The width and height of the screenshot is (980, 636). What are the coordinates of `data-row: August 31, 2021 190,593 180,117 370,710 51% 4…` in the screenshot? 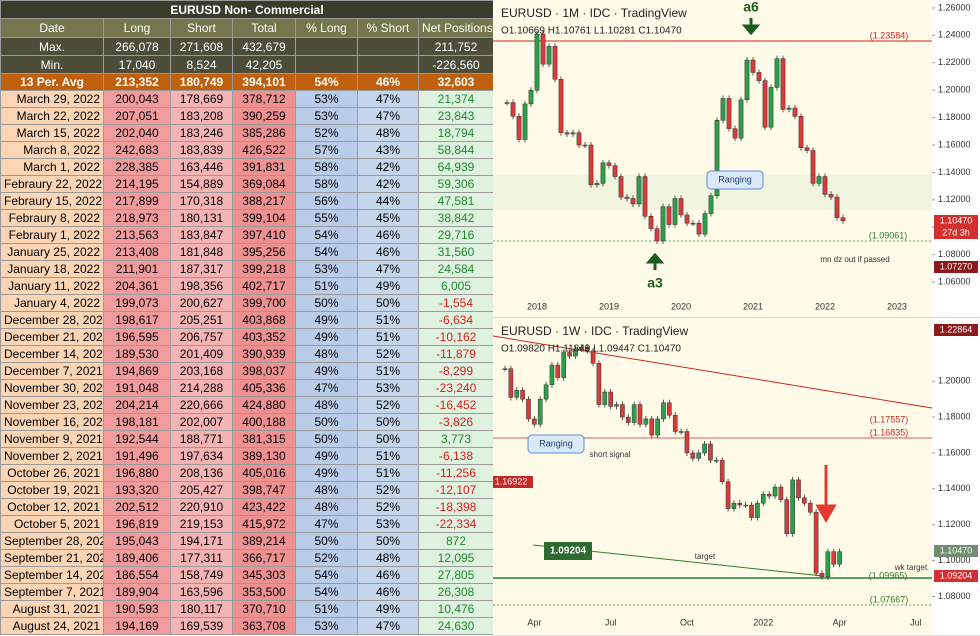 It's located at (246, 609).